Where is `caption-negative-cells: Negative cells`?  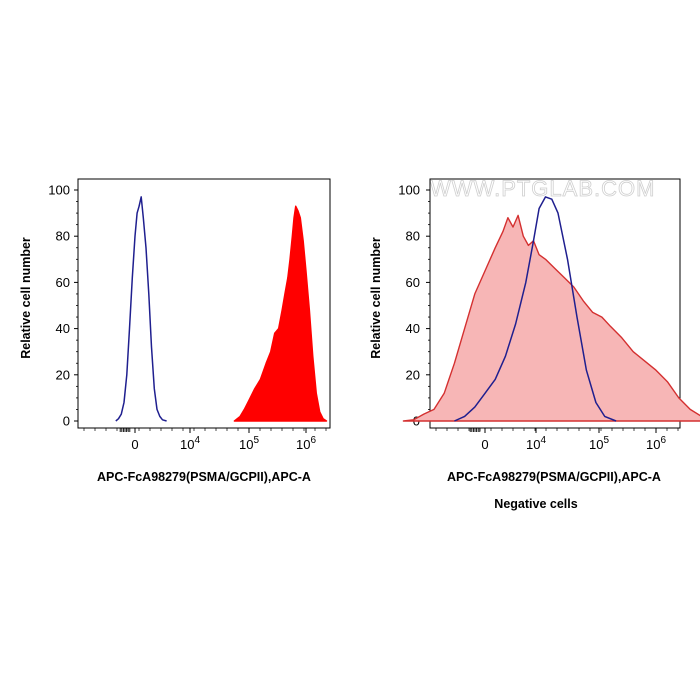 caption-negative-cells: Negative cells is located at coordinates (535, 504).